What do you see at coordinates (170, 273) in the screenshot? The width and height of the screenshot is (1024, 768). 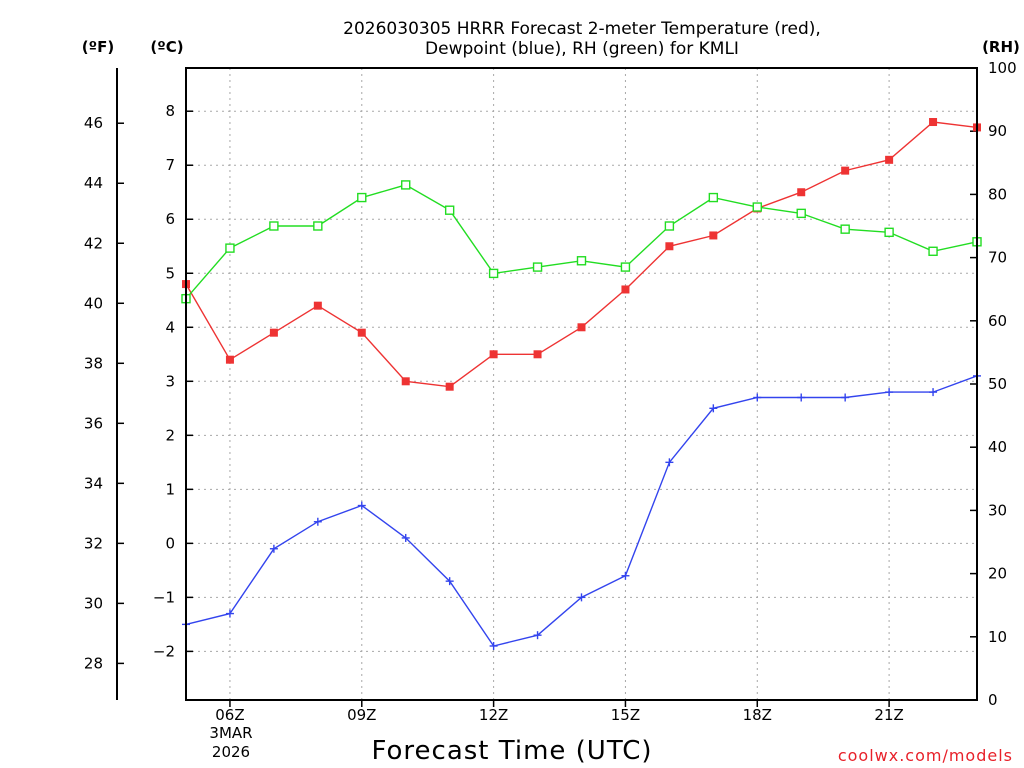 I see `celsius-tick-label: 5` at bounding box center [170, 273].